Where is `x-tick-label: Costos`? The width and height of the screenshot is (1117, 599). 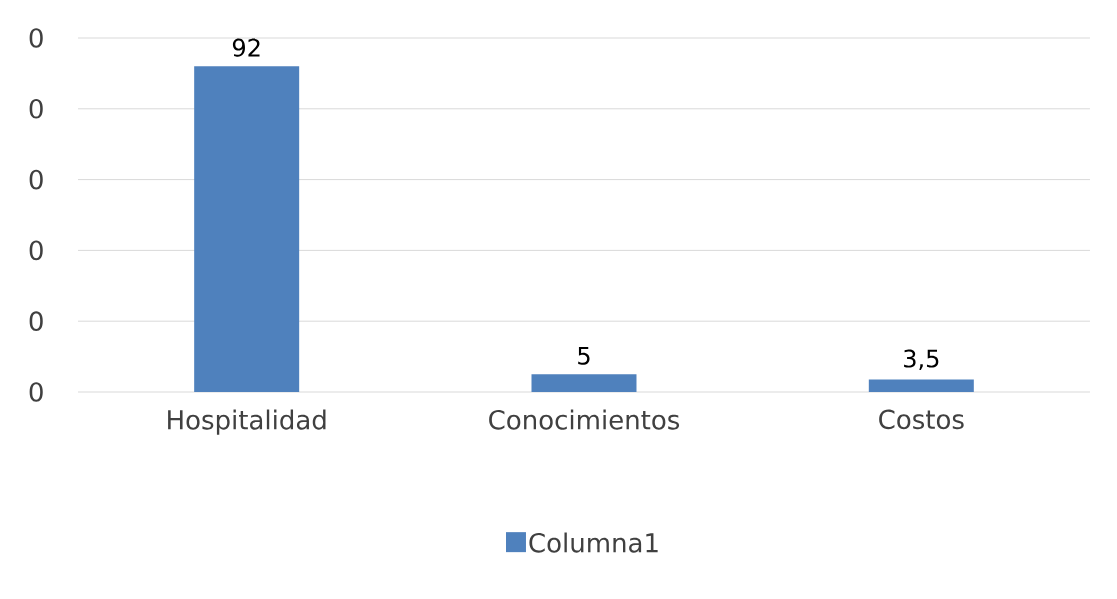 x-tick-label: Costos is located at coordinates (921, 419).